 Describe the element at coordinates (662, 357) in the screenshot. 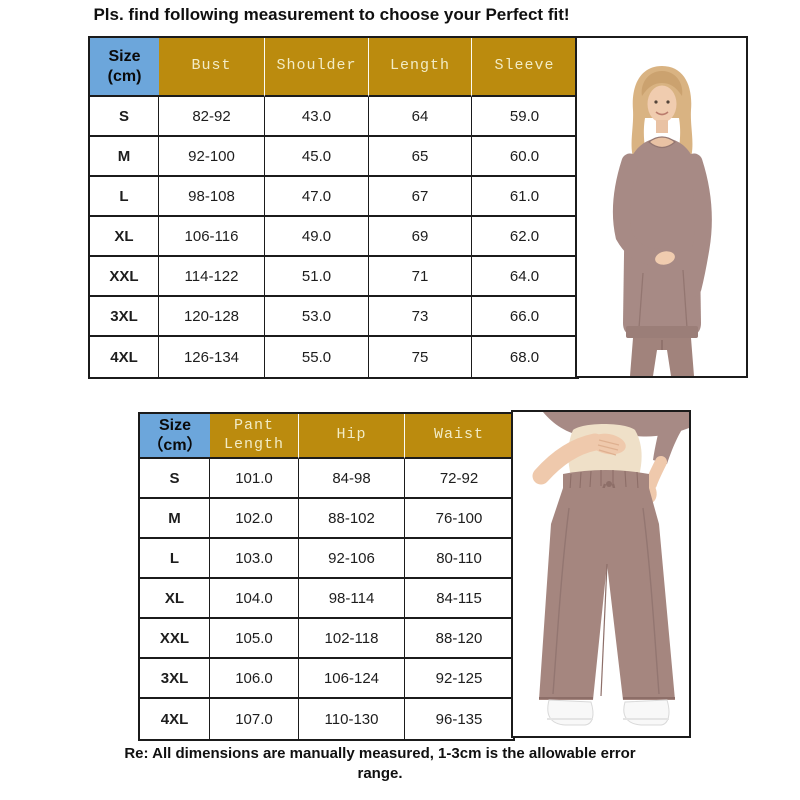

I see `pants-top` at that location.